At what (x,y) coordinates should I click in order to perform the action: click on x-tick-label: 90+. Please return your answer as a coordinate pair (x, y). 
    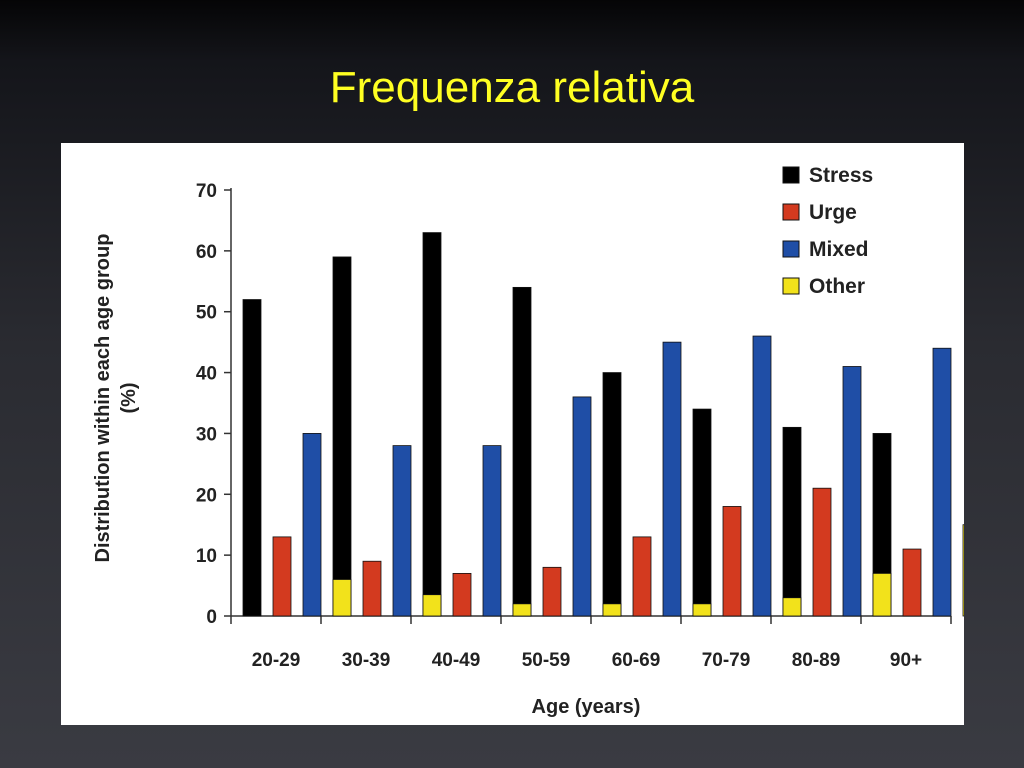
    Looking at the image, I should click on (906, 660).